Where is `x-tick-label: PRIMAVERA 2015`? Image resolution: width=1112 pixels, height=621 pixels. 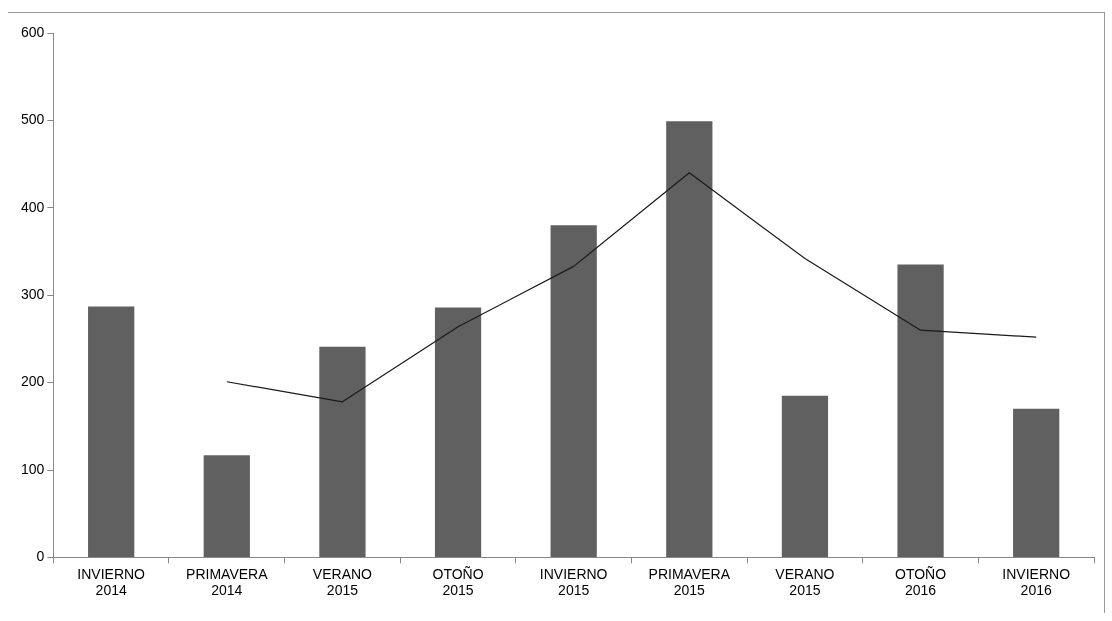
x-tick-label: PRIMAVERA 2015 is located at coordinates (689, 582).